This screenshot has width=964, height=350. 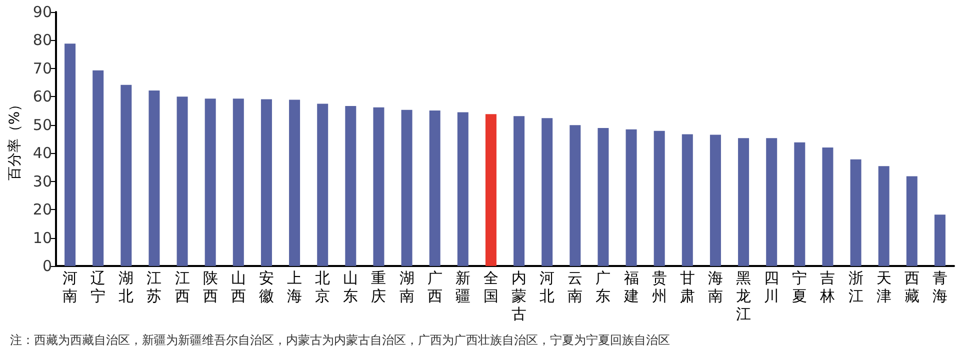 What do you see at coordinates (210, 287) in the screenshot?
I see `x-tick-label: 陕西` at bounding box center [210, 287].